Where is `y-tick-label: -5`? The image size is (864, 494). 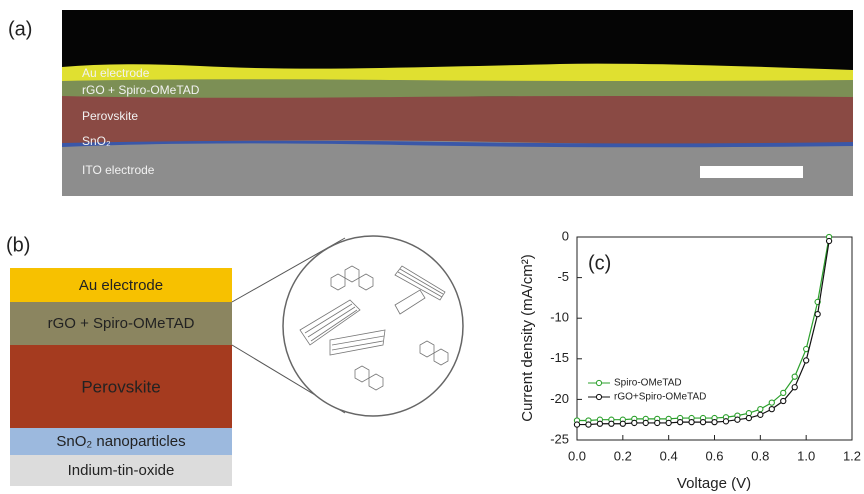 y-tick-label: -5 is located at coordinates (563, 276).